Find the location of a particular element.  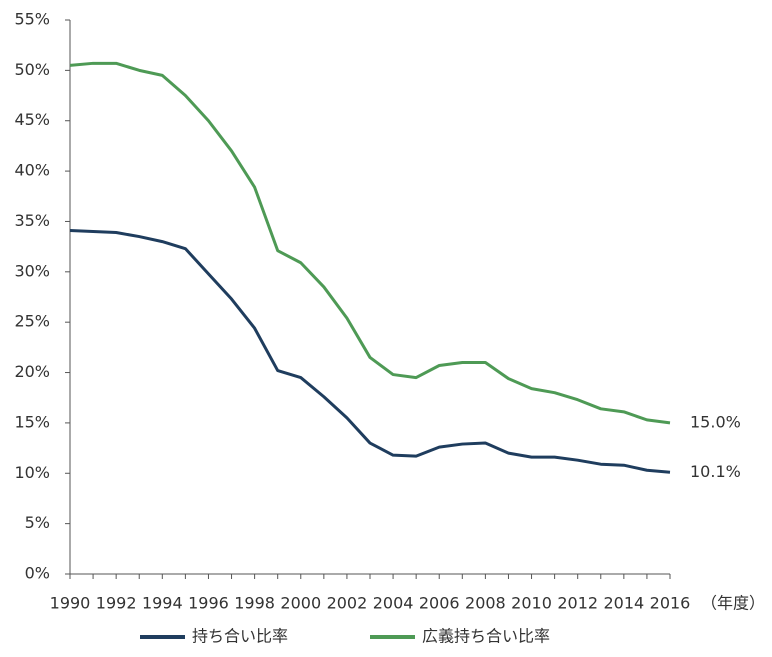

y-tick-label: 15% is located at coordinates (32, 421).